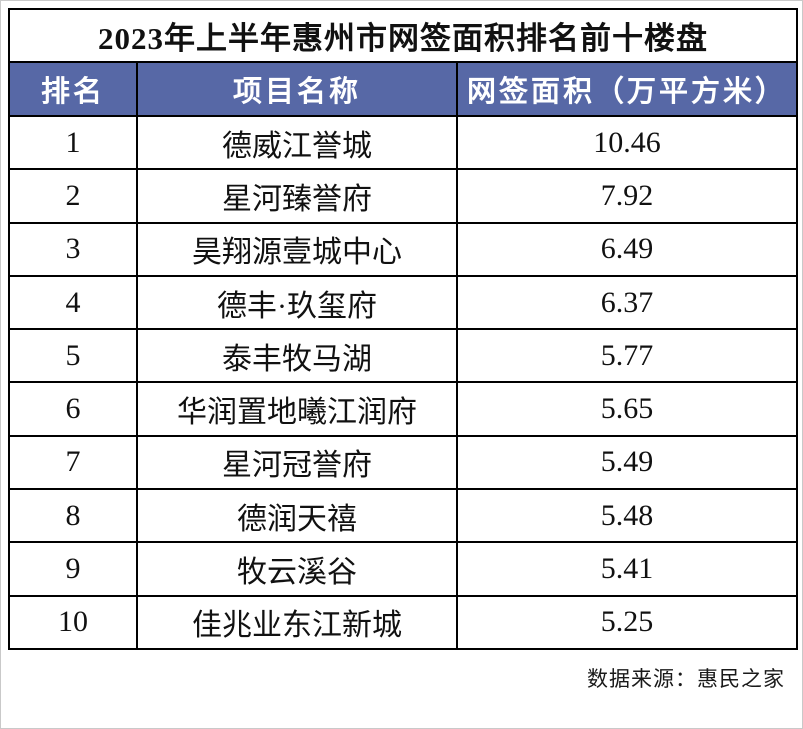 This screenshot has width=803, height=729. I want to click on project-name-cell: 德威江誉城, so click(297, 142).